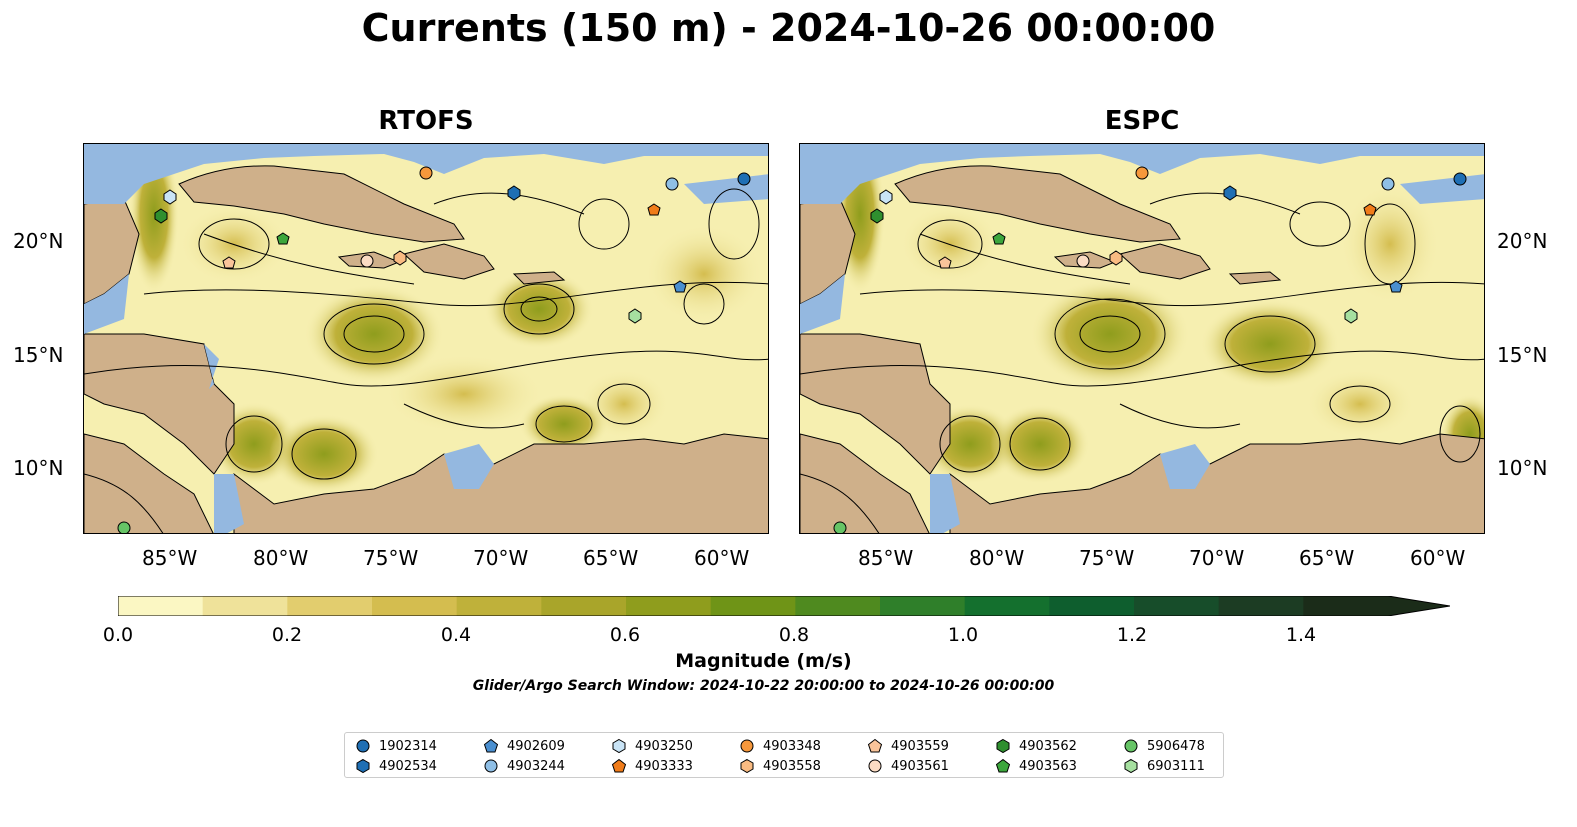 The height and width of the screenshot is (827, 1577). What do you see at coordinates (426, 121) in the screenshot?
I see `panel-title-rtofs: RTOFS` at bounding box center [426, 121].